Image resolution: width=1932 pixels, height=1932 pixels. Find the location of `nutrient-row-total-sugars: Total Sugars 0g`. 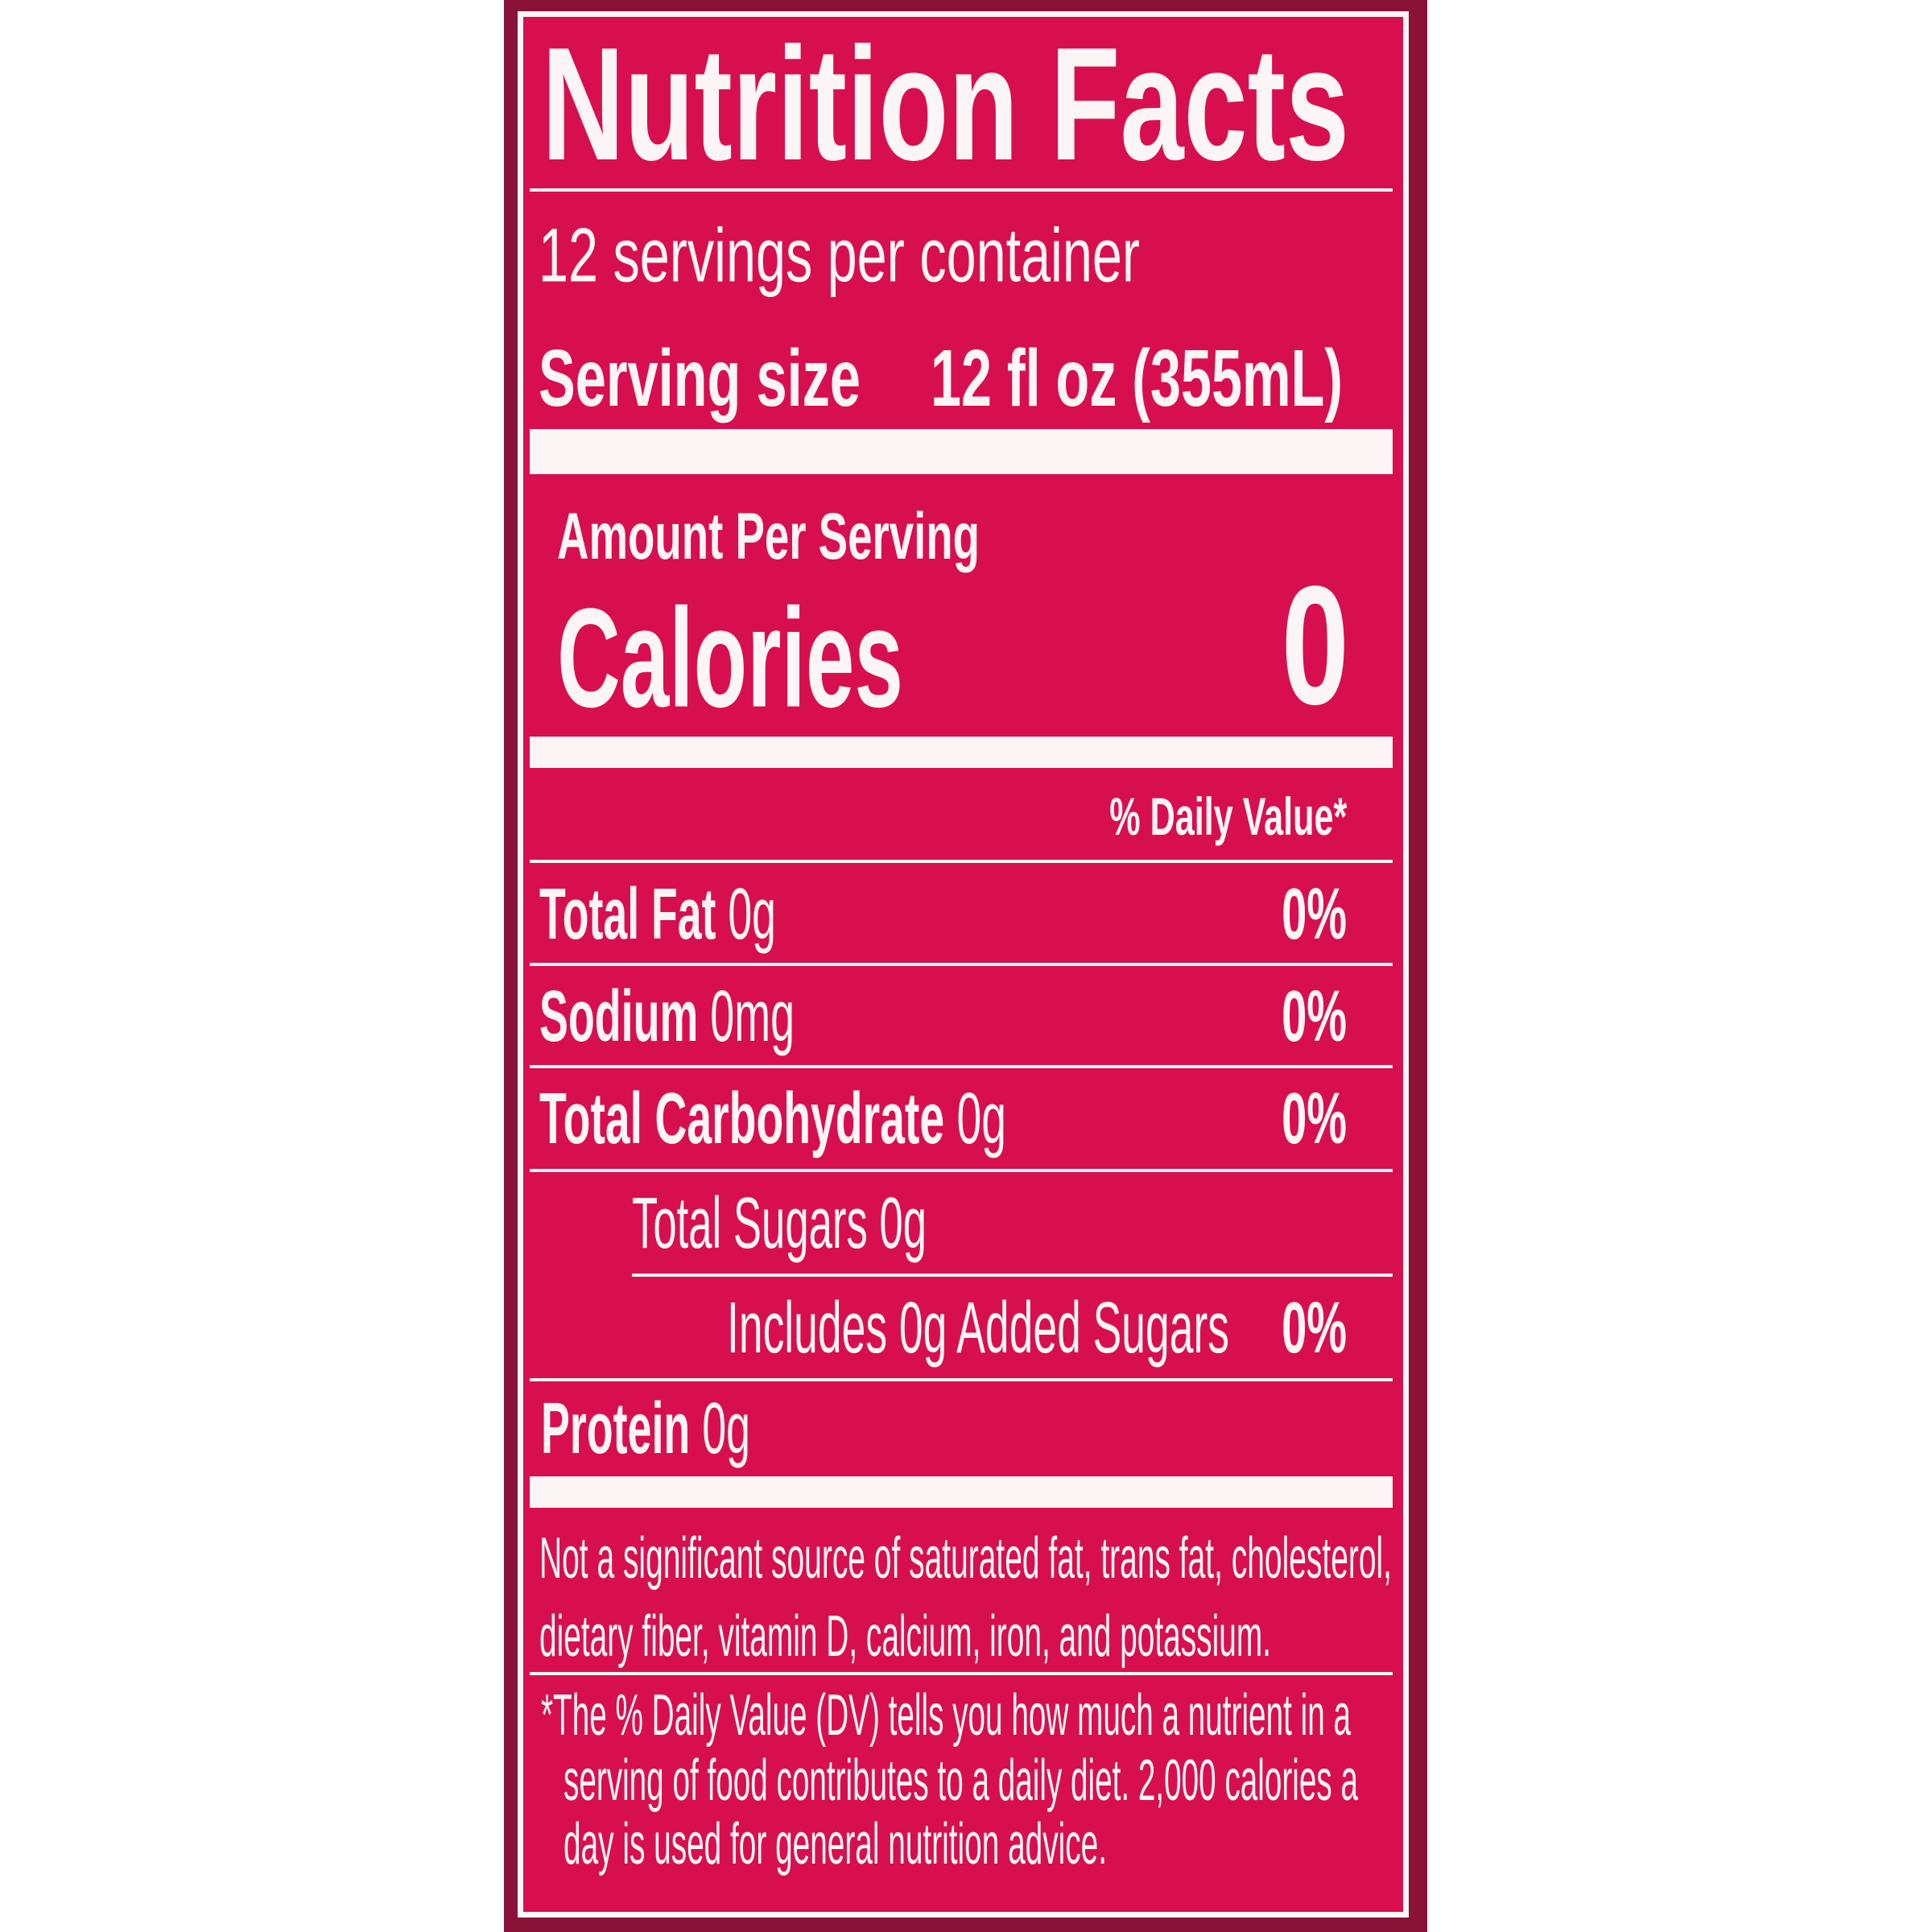

nutrient-row-total-sugars: Total Sugars 0g is located at coordinates (779, 1223).